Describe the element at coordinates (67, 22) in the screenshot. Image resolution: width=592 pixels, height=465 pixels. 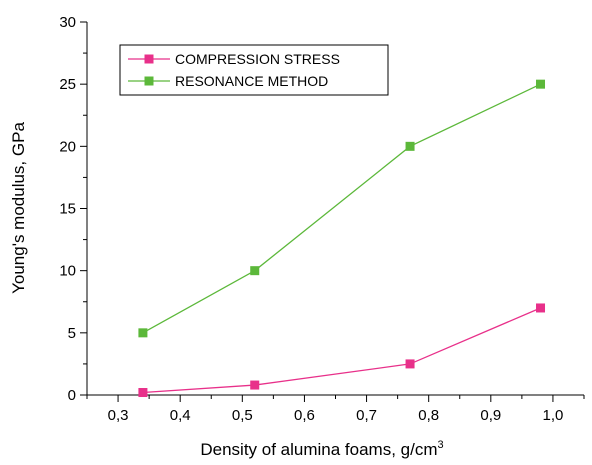
I see `y-tick-label: 30` at that location.